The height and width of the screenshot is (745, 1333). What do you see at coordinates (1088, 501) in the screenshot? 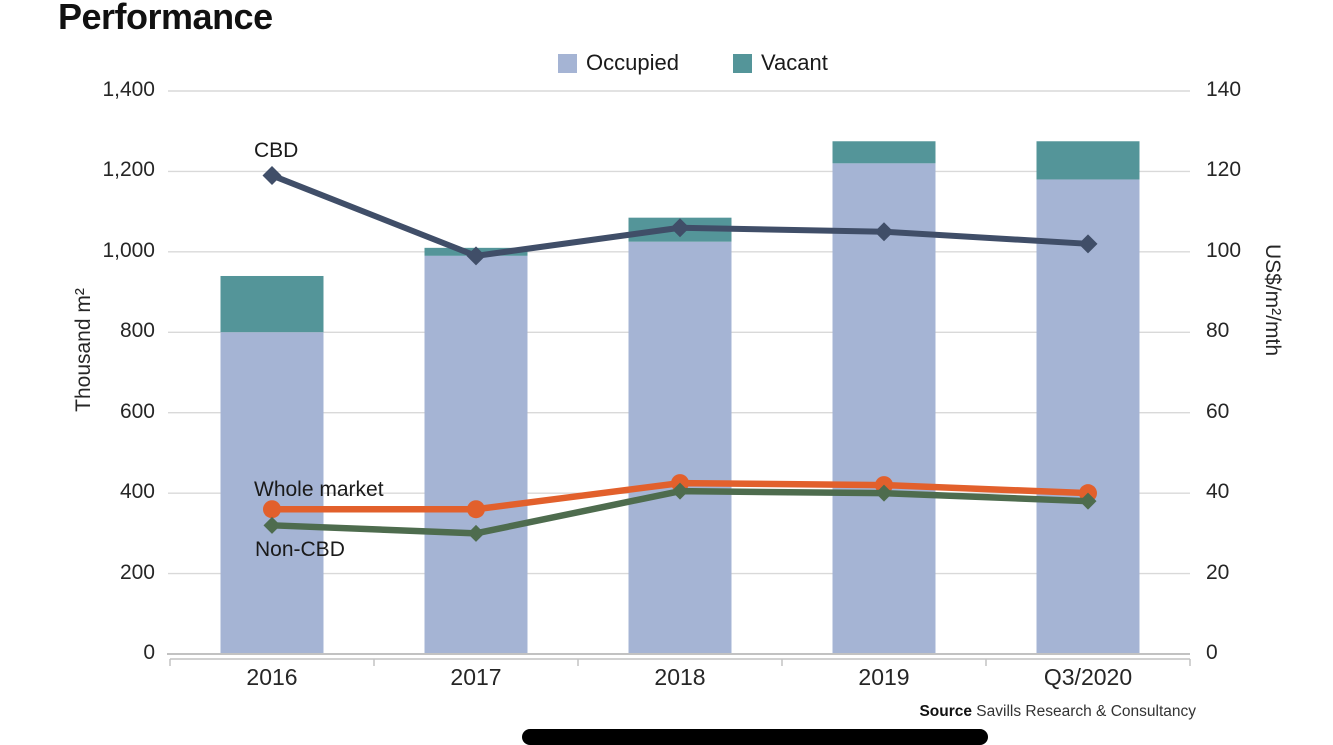
I see `marker-non-cbd-q3-2020` at bounding box center [1088, 501].